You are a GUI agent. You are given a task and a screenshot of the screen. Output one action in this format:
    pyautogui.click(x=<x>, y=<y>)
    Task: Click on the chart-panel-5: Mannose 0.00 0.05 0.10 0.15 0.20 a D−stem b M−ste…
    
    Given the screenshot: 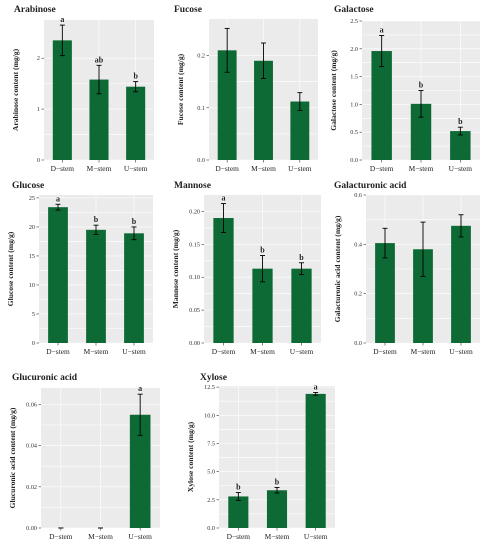 What is the action you would take?
    pyautogui.click(x=246, y=268)
    